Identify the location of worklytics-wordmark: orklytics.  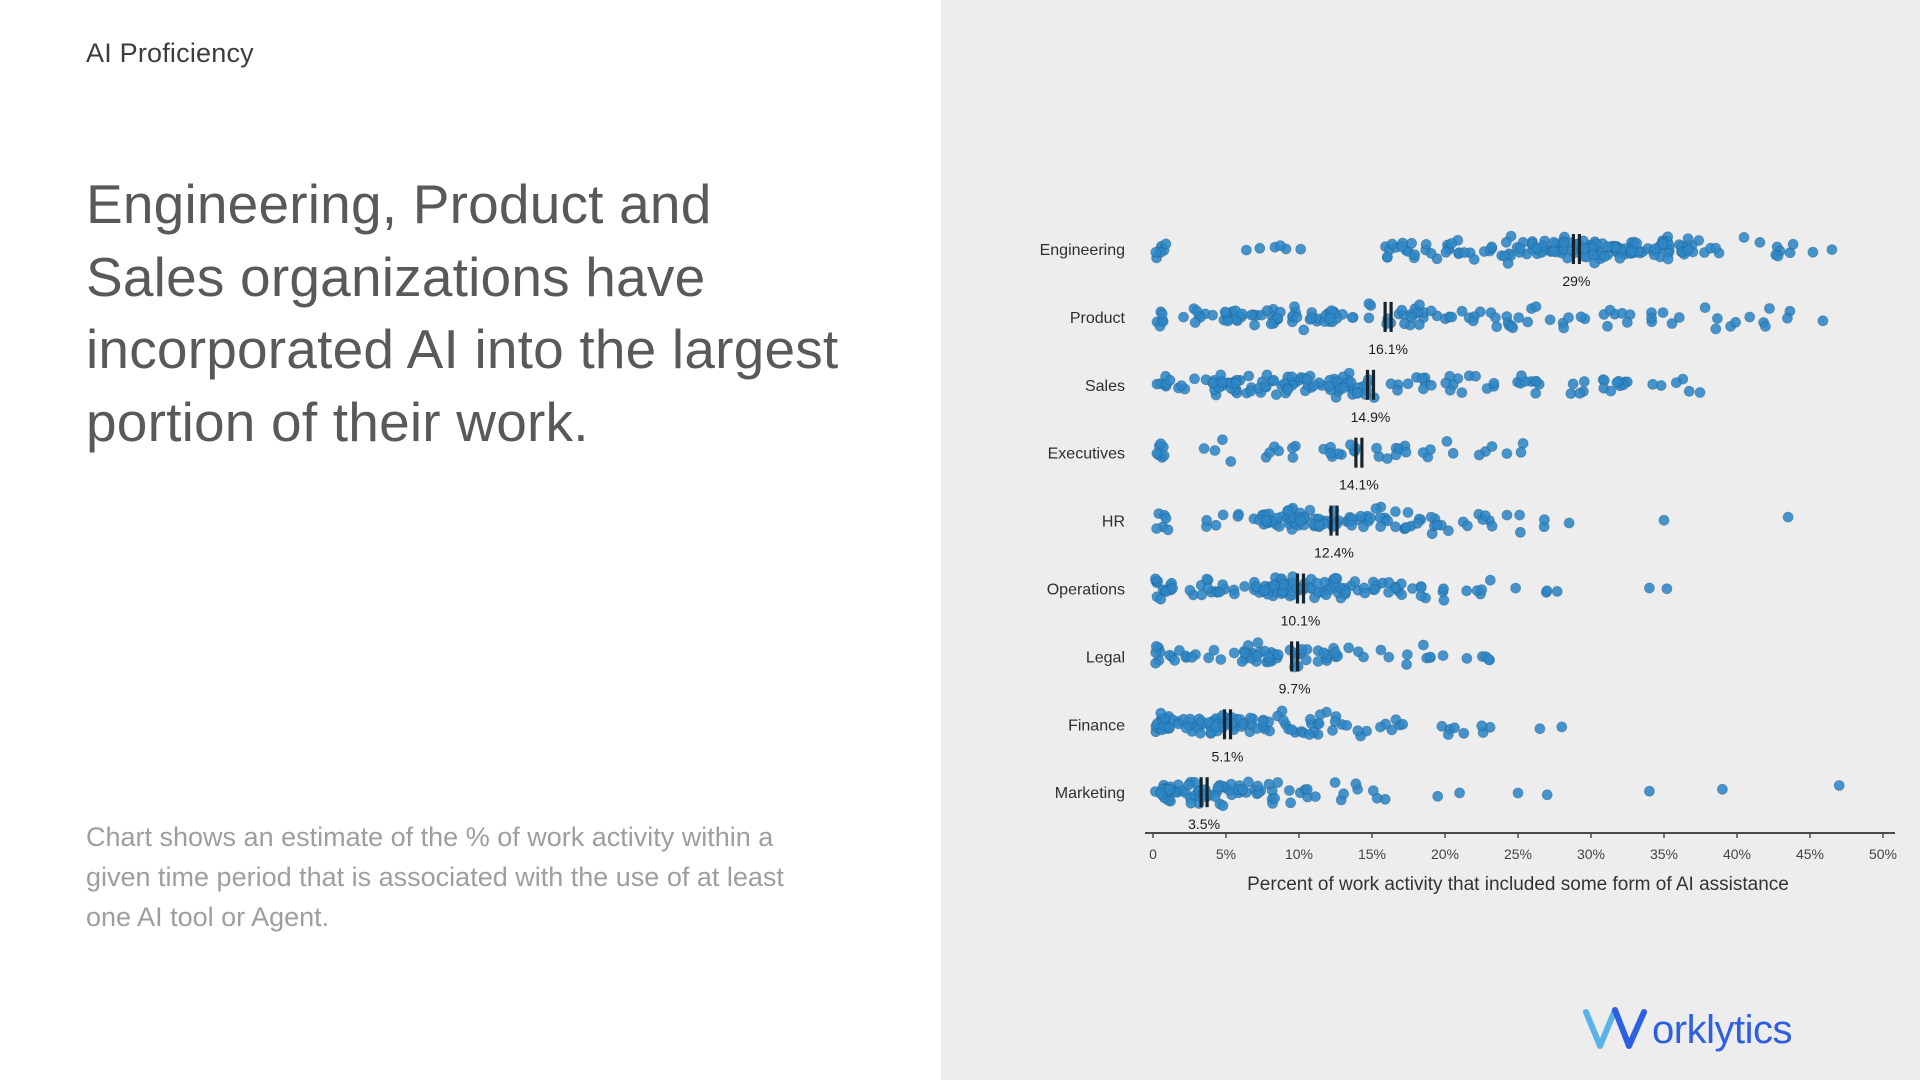
(1722, 1030).